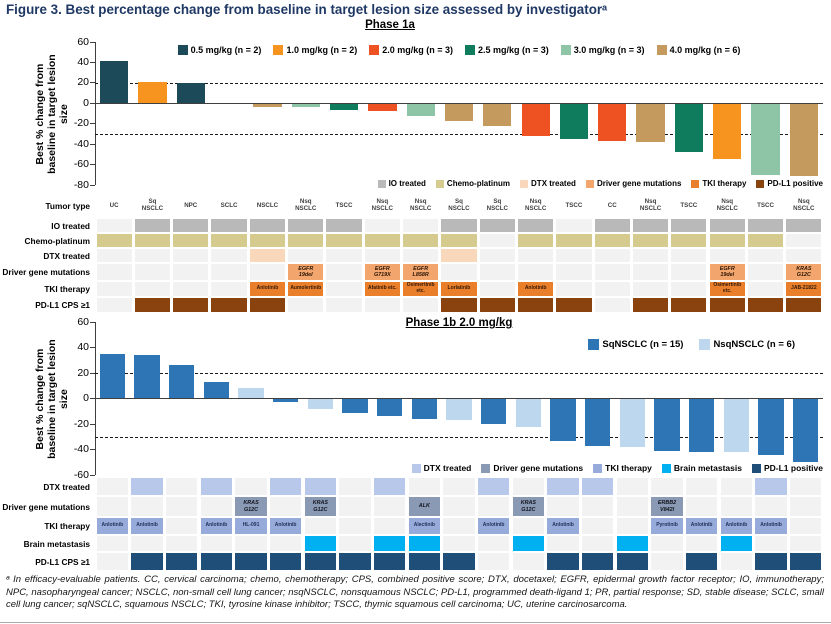 Image resolution: width=831 pixels, height=624 pixels. I want to click on table-row-label: Tumor type, so click(67, 206).